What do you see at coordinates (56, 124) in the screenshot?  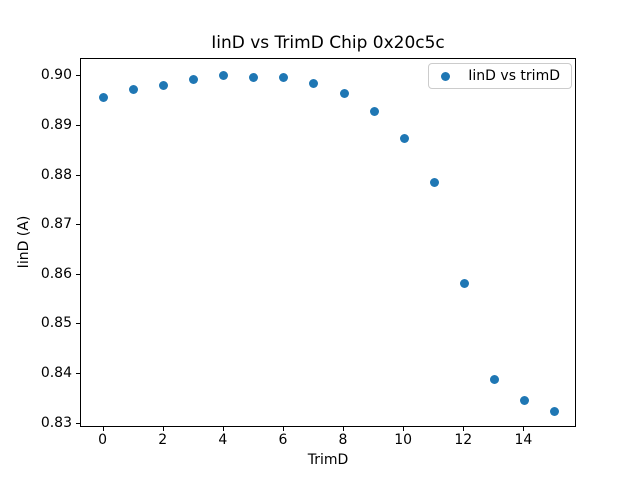 I see `y-tick-label: 0.89` at bounding box center [56, 124].